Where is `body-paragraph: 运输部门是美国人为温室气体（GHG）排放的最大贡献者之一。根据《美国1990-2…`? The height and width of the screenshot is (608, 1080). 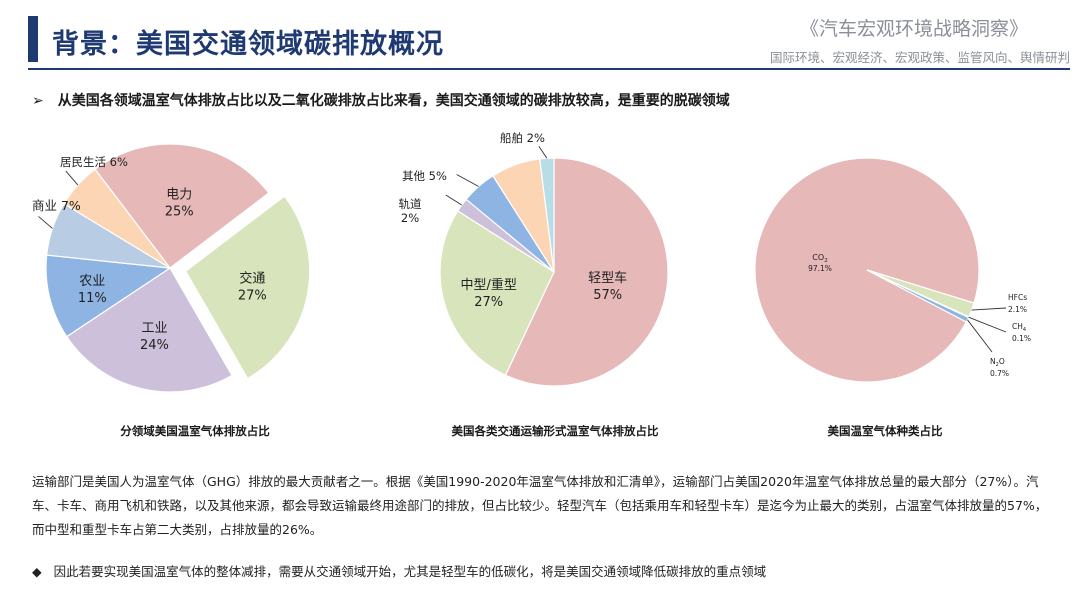
body-paragraph: 运输部门是美国人为温室气体（GHG）排放的最大贡献者之一。根据《美国1990-2… is located at coordinates (540, 505).